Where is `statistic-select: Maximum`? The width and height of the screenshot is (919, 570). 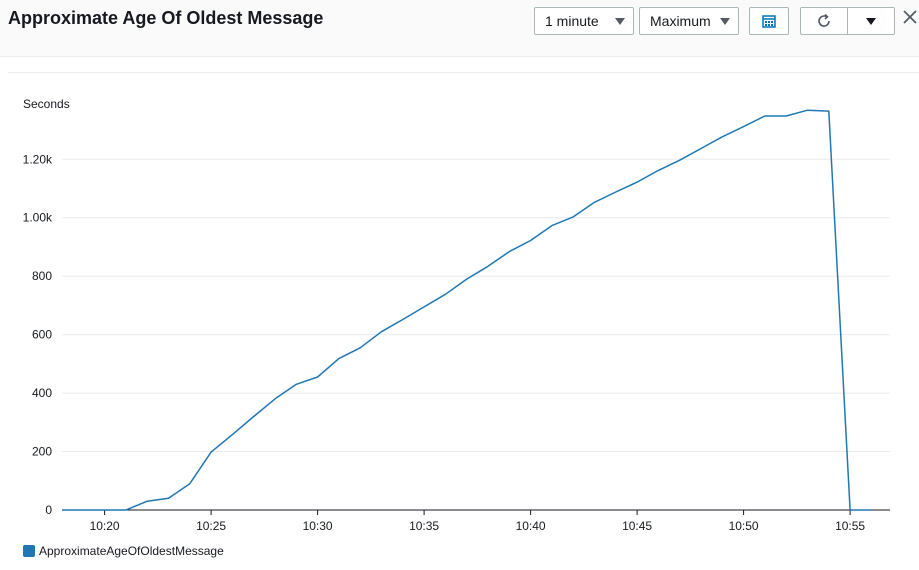
statistic-select: Maximum is located at coordinates (689, 21).